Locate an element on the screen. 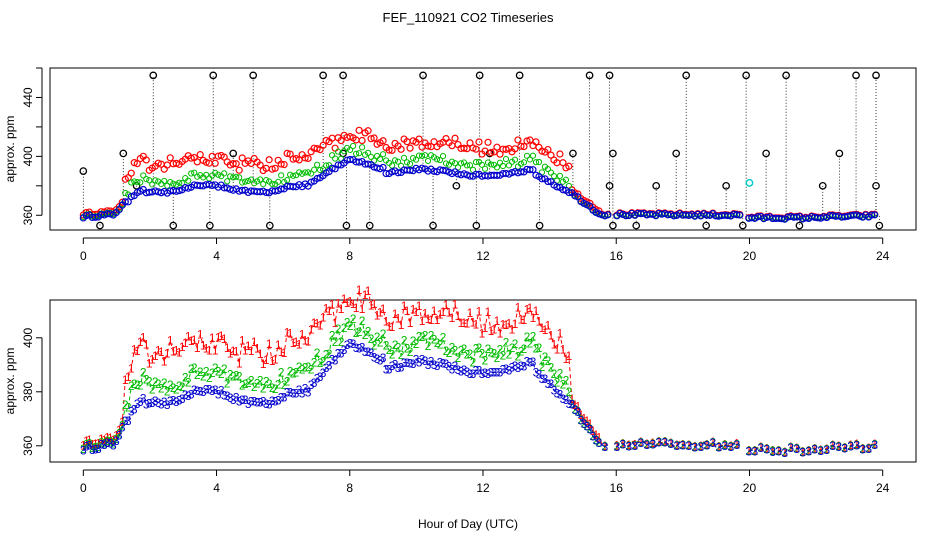 The width and height of the screenshot is (936, 540). cyan-point is located at coordinates (749, 182).